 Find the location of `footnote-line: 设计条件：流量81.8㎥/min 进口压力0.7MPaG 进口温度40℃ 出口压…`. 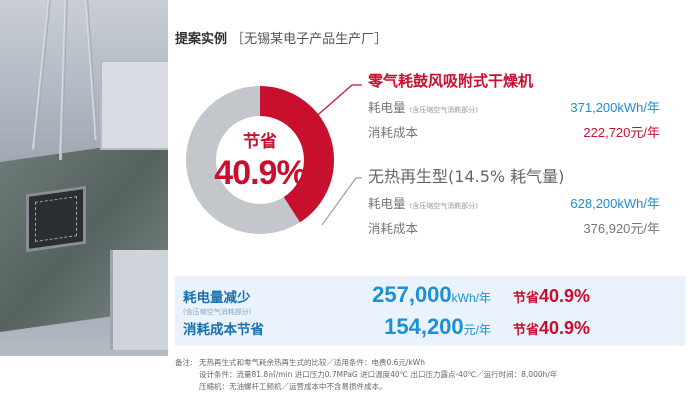

footnote-line: 设计条件：流量81.8㎥/min 进口压力0.7MPaG 进口温度40℃ 出口压… is located at coordinates (366, 375).